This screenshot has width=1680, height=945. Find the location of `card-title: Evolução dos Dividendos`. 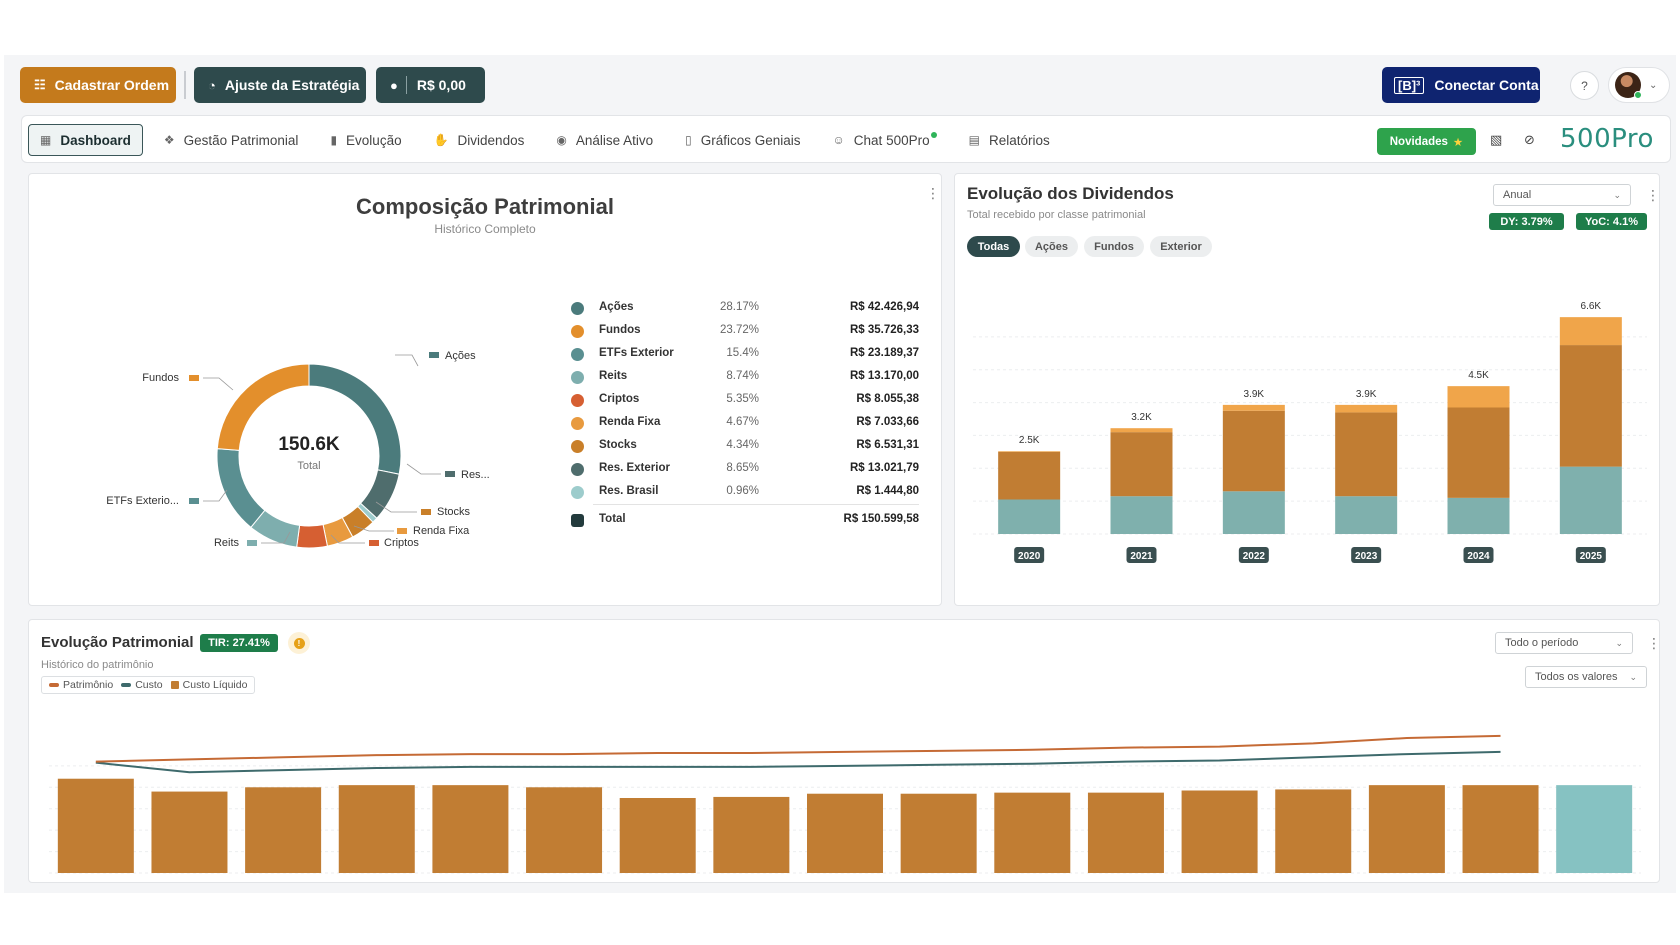

card-title: Evolução dos Dividendos is located at coordinates (1070, 193).